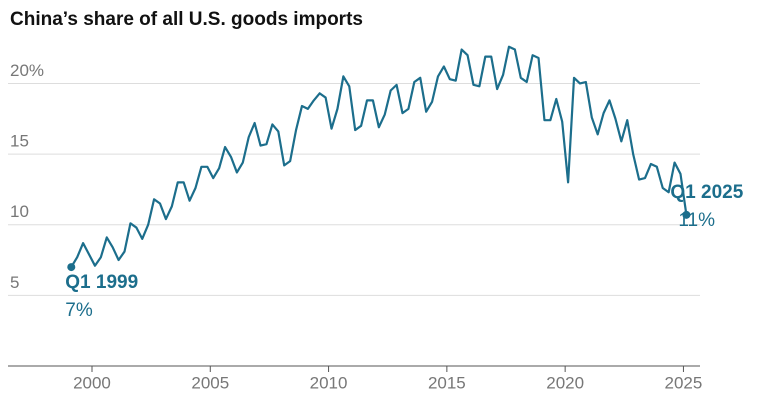 The height and width of the screenshot is (402, 768). I want to click on annotation-value: 7%, so click(79, 310).